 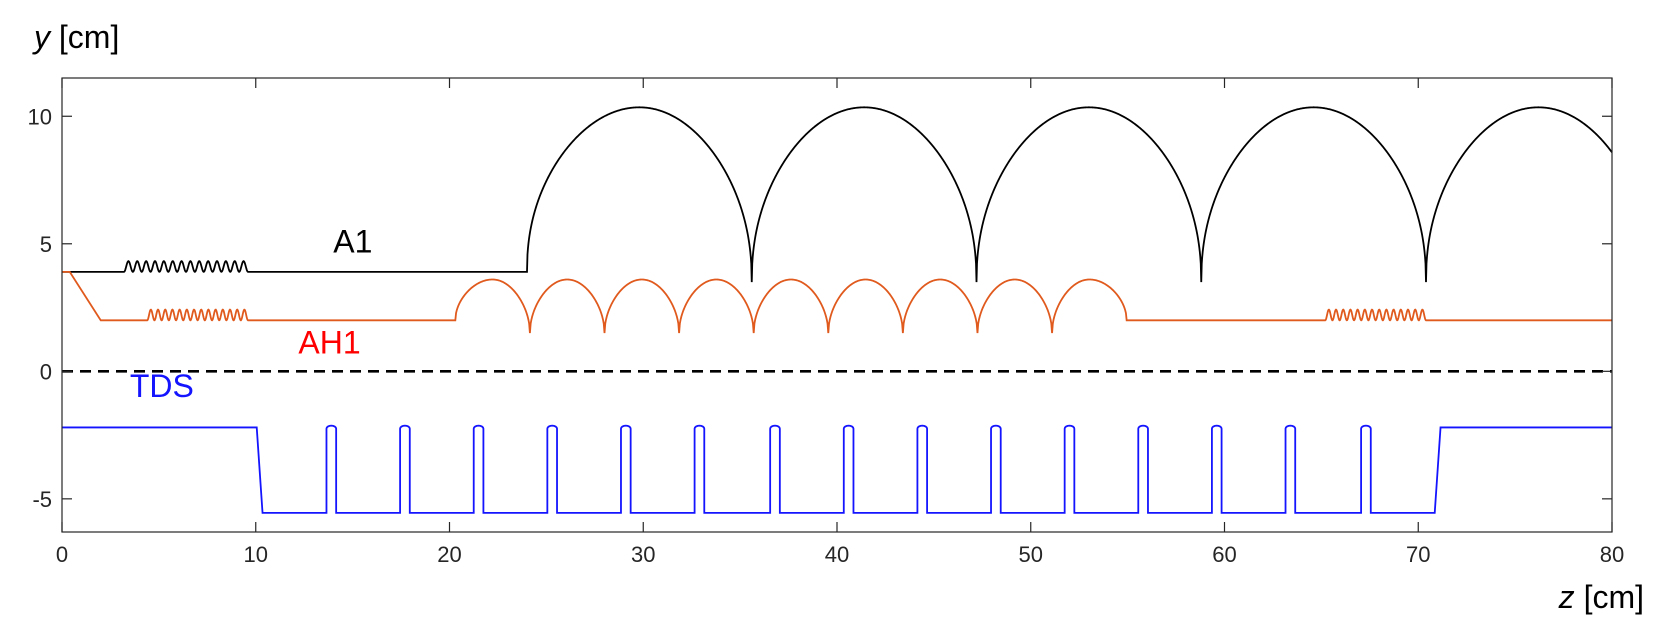 I want to click on x-tick-label: 0, so click(x=62, y=554).